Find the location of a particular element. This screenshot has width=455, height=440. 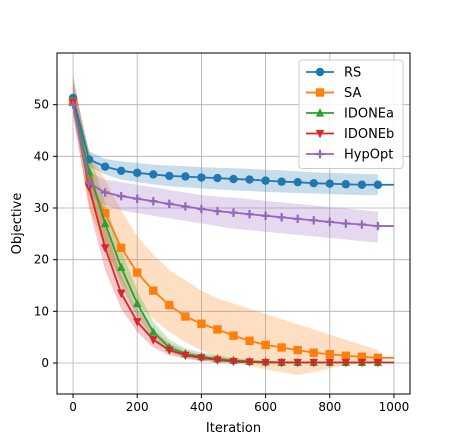

y-axis-label: Objective is located at coordinates (17, 224).